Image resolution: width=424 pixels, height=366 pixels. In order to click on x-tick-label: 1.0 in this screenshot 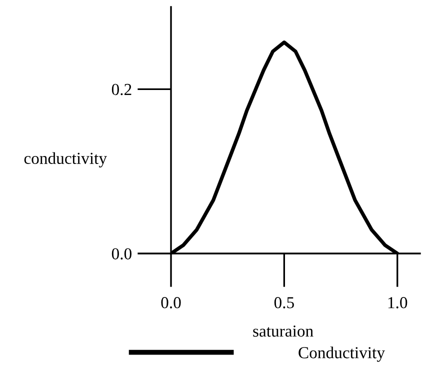, I will do `click(398, 302)`.